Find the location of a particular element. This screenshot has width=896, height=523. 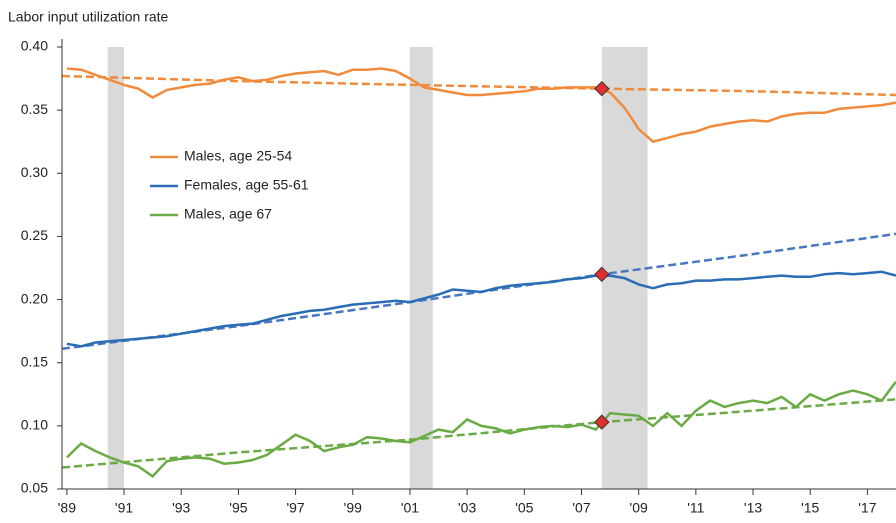

y-tick-label: 0.05 is located at coordinates (34, 488).